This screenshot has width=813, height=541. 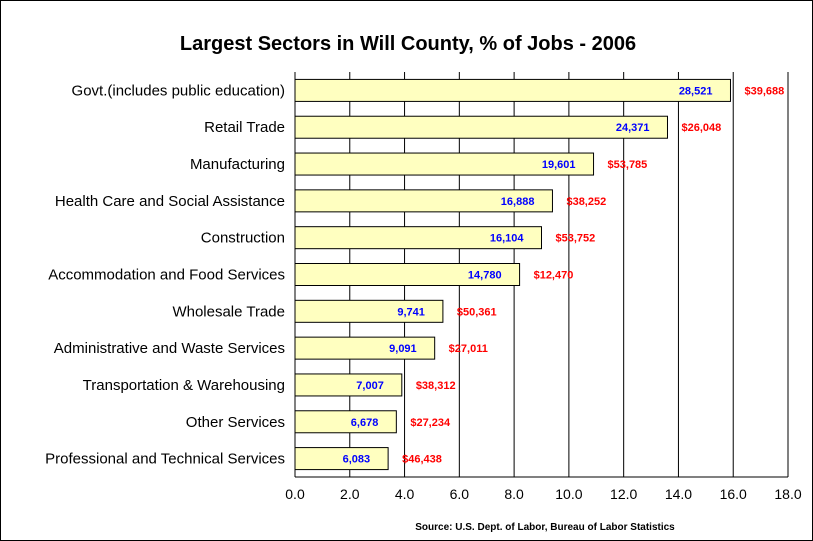 I want to click on jobs-data-label: 28,521, so click(x=696, y=91).